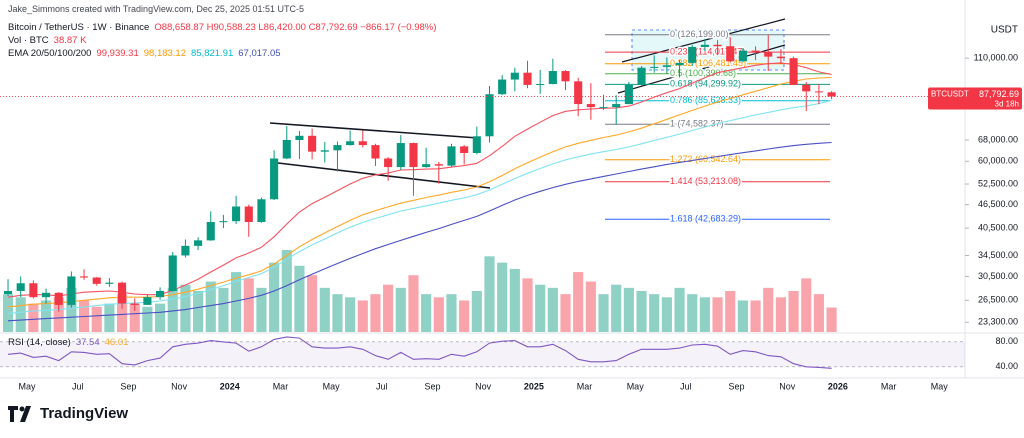 This screenshot has height=438, width=1024. Describe the element at coordinates (79, 27) in the screenshot. I see `symbol: Bitcoin / TetherUS · 1W · Binance` at that location.